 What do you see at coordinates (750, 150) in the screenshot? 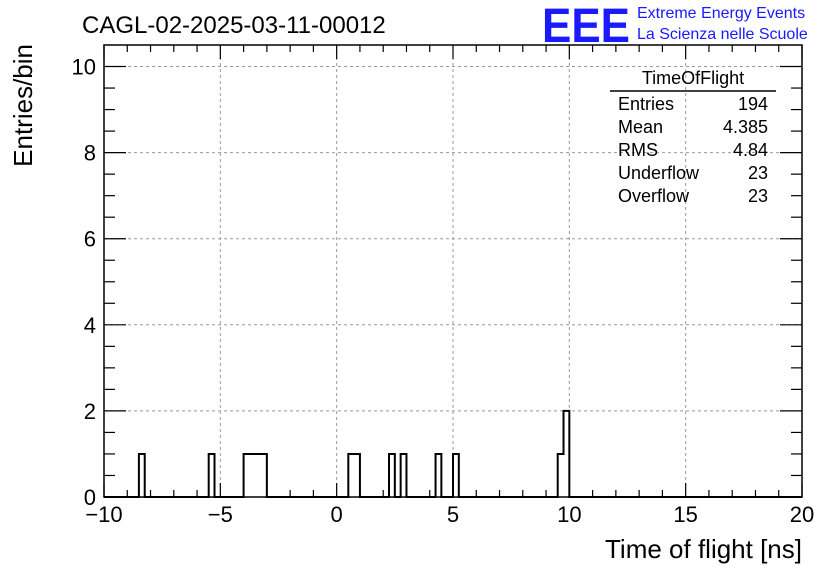
I see `stats-row-value: 4.84` at bounding box center [750, 150].